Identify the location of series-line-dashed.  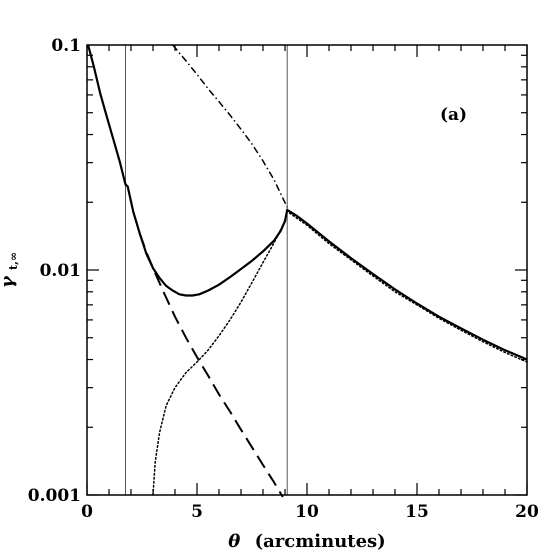
(211, 365).